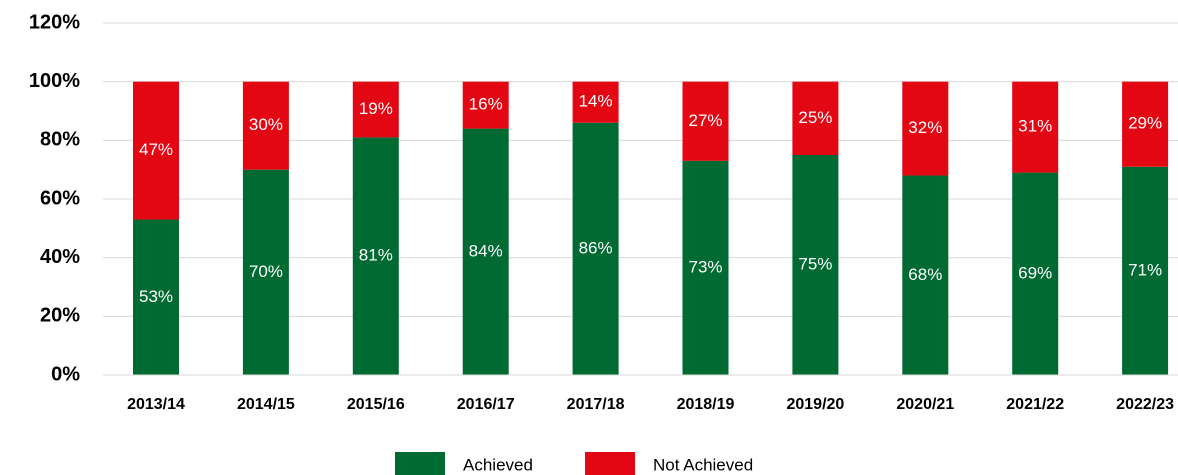 The image size is (1178, 475). I want to click on x-tick-label: 2019/20, so click(815, 404).